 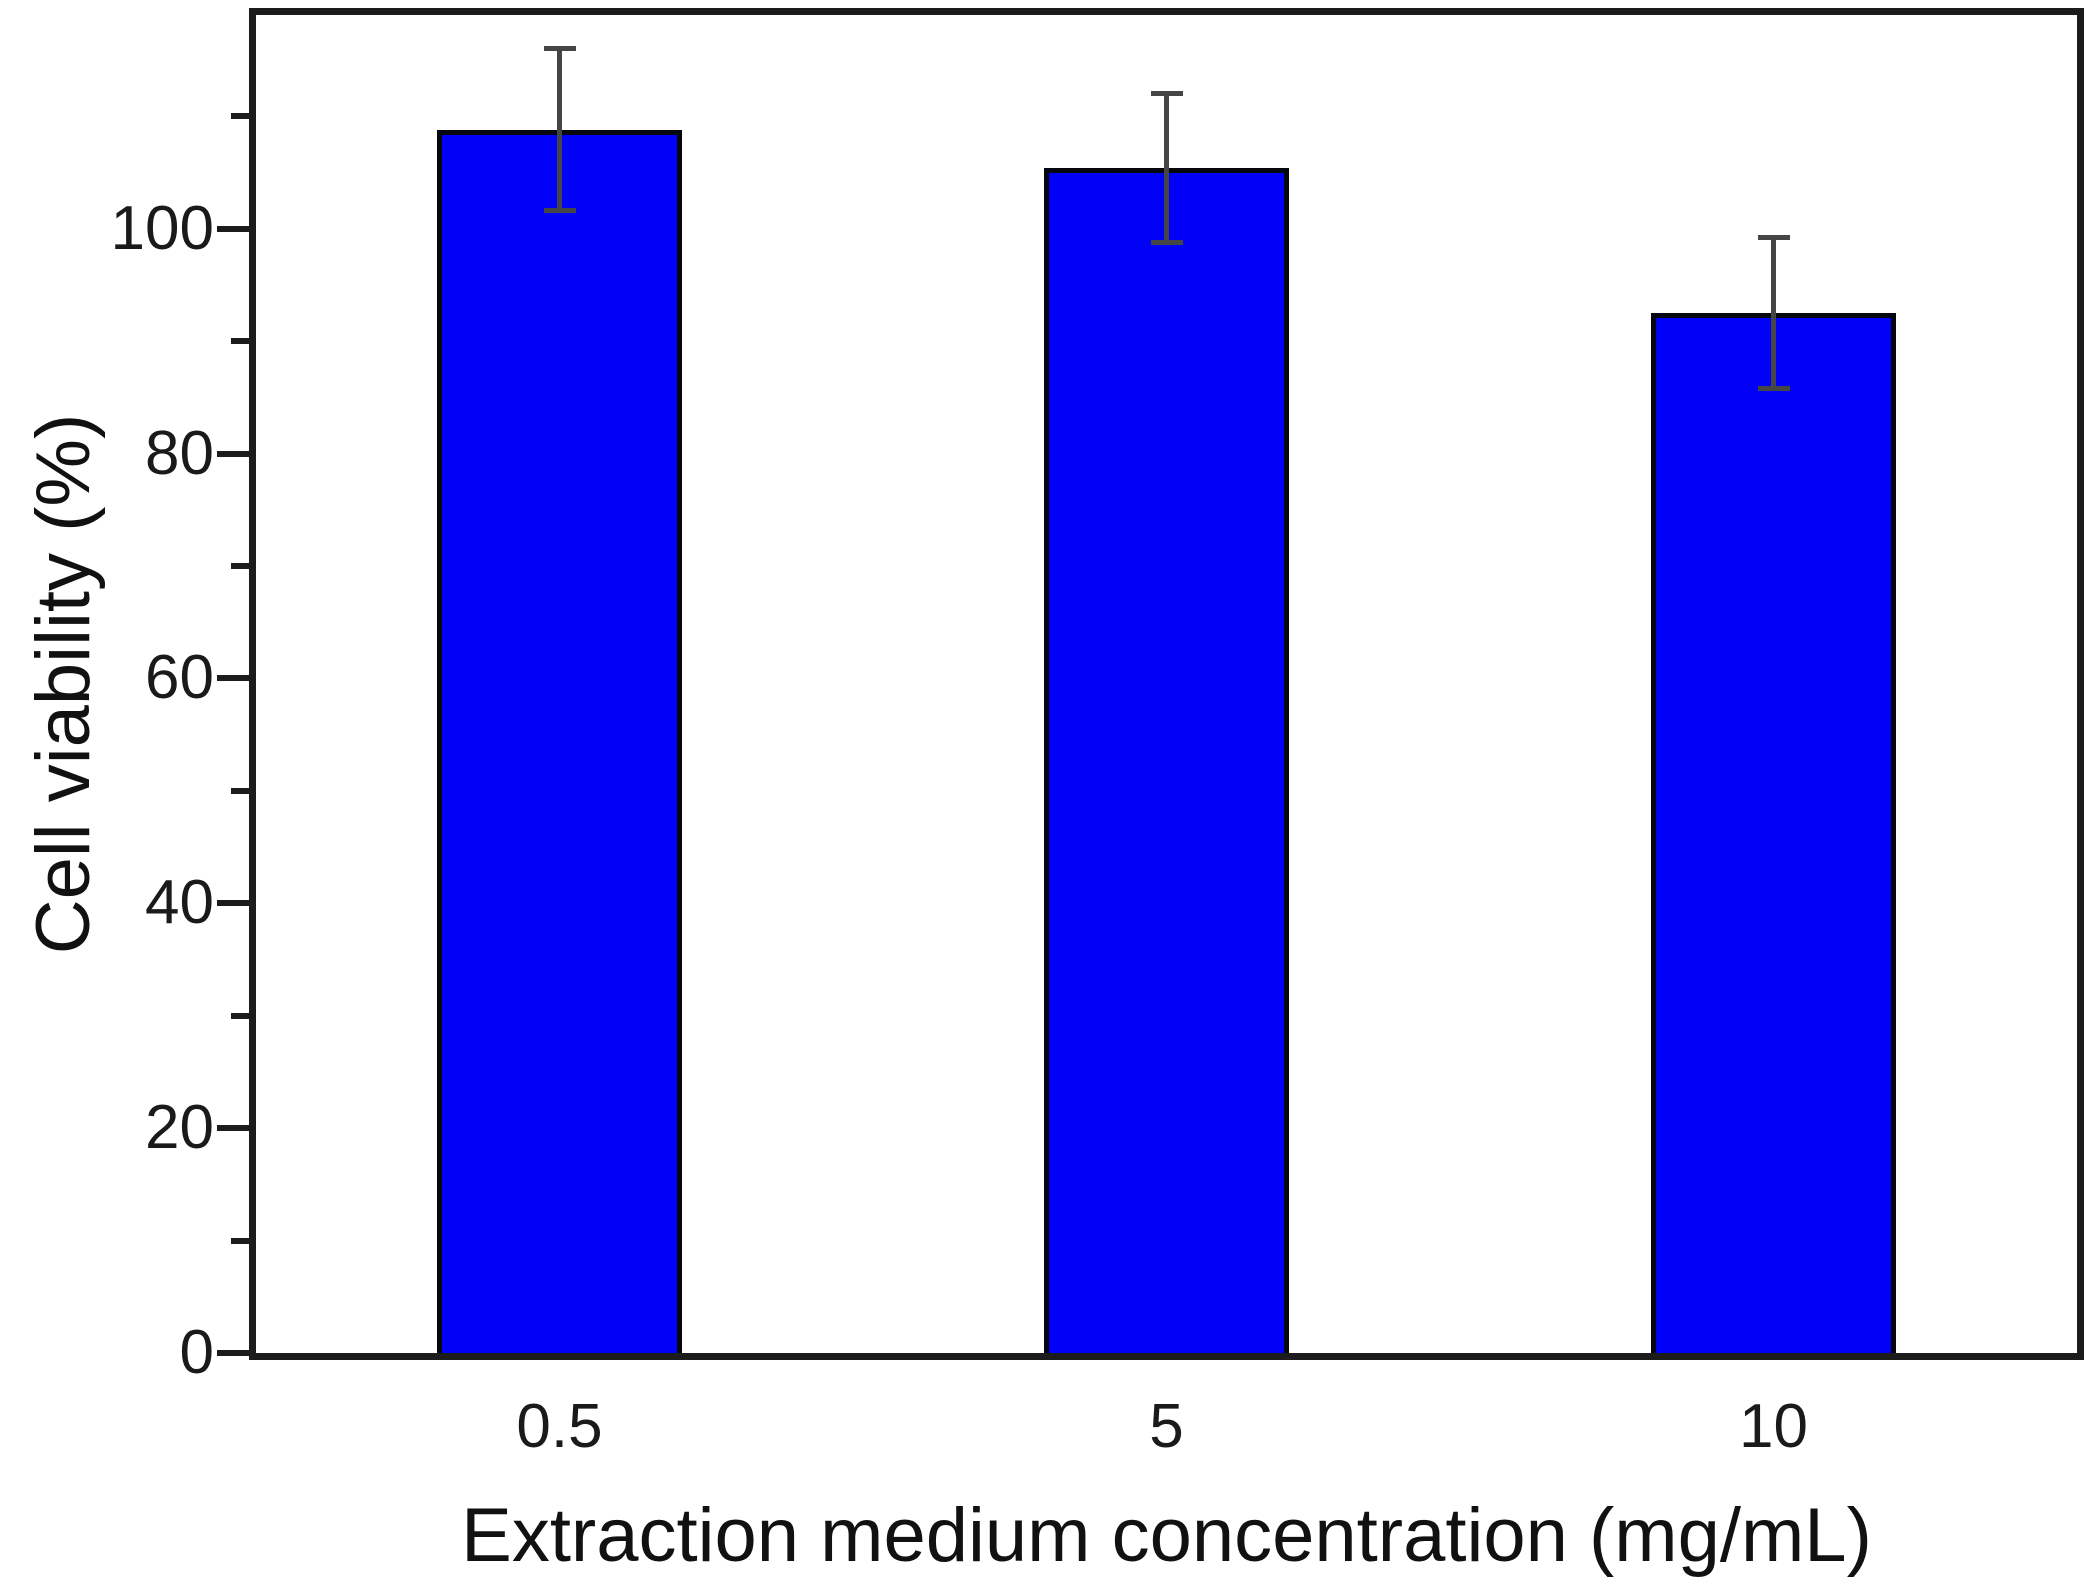 What do you see at coordinates (179, 903) in the screenshot?
I see `y-tick-label: 40` at bounding box center [179, 903].